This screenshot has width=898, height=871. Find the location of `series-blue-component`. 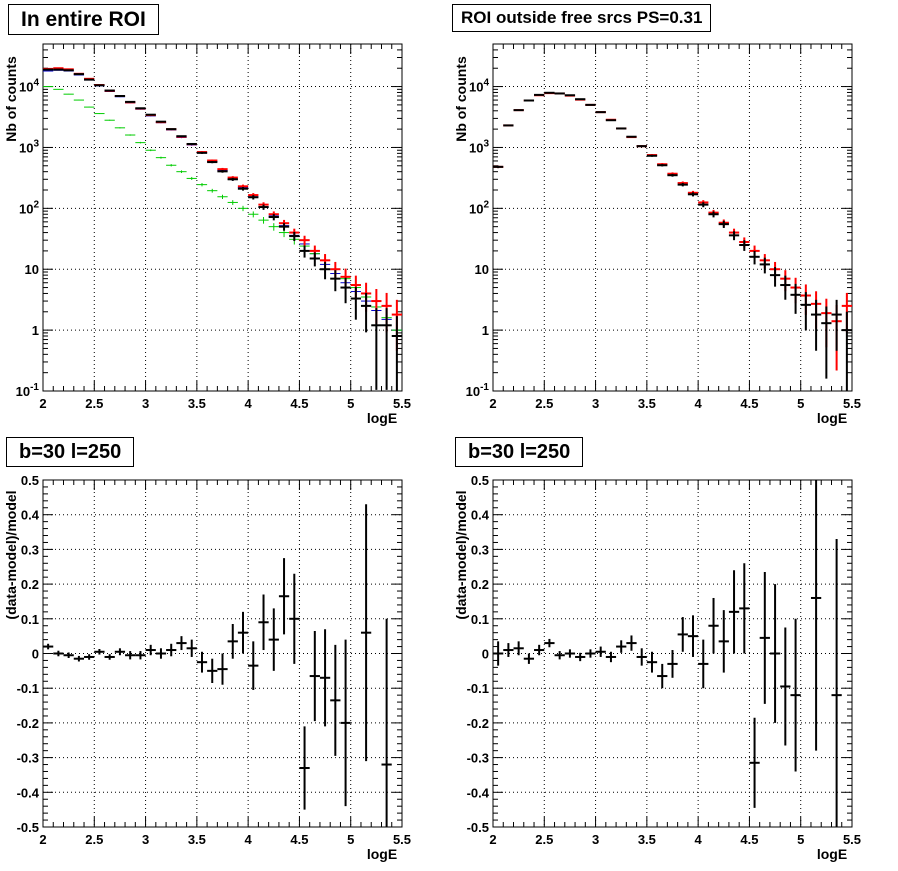

series-blue-component is located at coordinates (222, 230).